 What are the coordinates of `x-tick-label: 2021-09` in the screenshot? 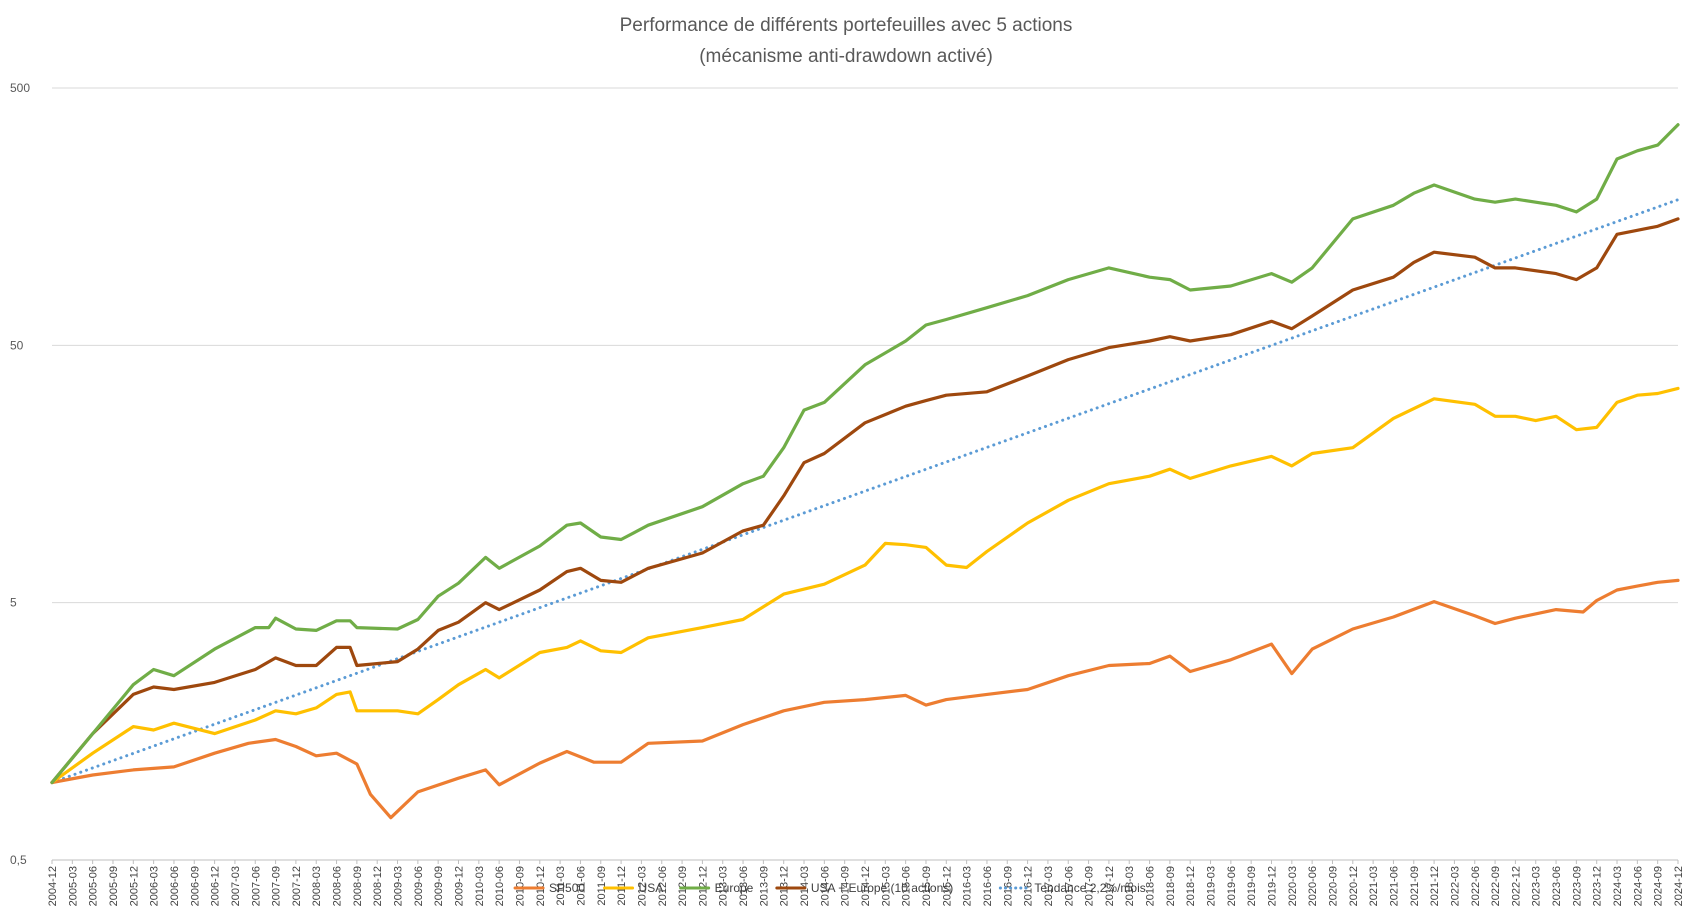 It's located at (1415, 886).